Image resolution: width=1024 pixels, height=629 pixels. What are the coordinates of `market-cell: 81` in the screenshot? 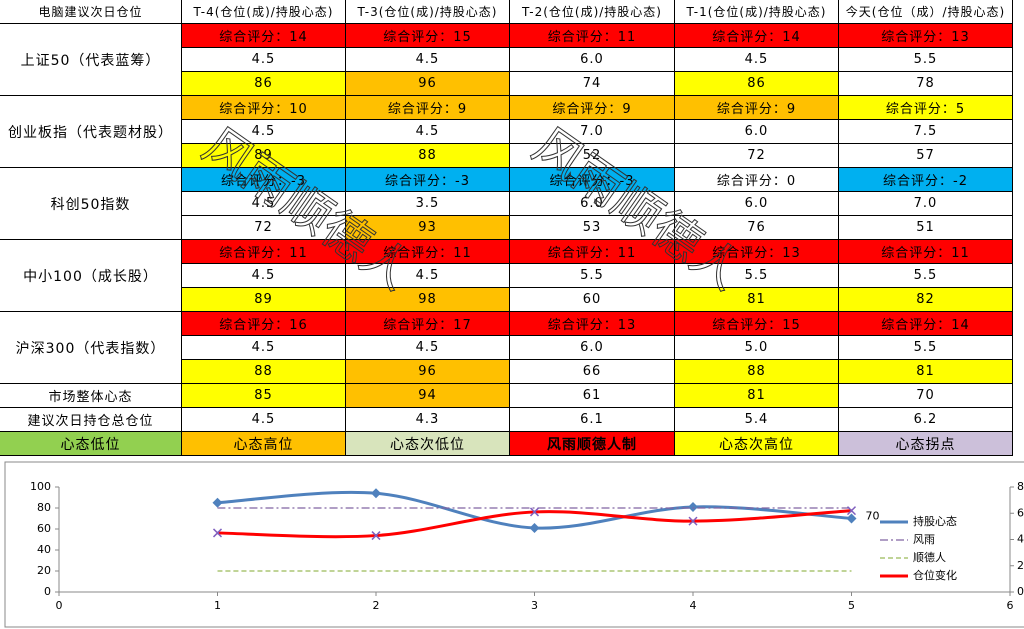 It's located at (757, 396).